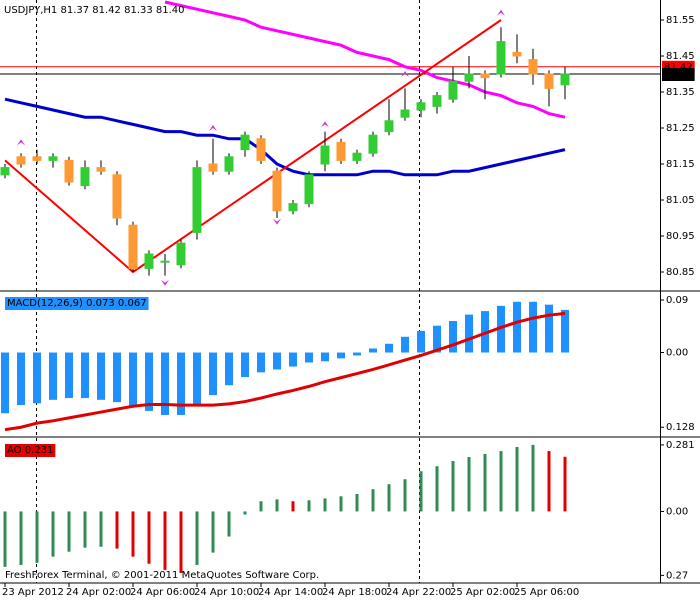 This screenshot has width=700, height=600. Describe the element at coordinates (678, 67) in the screenshot. I see `price-label: 81.42` at that location.